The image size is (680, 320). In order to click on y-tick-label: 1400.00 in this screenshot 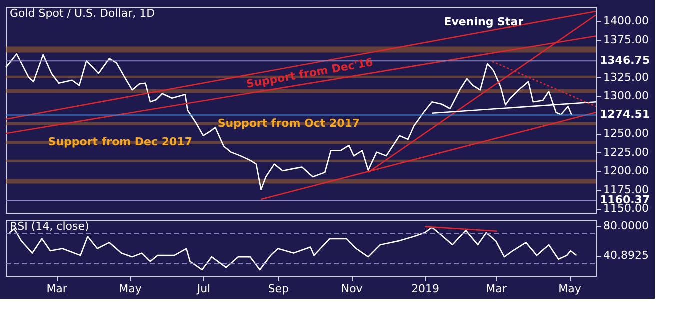, I will do `click(626, 21)`.